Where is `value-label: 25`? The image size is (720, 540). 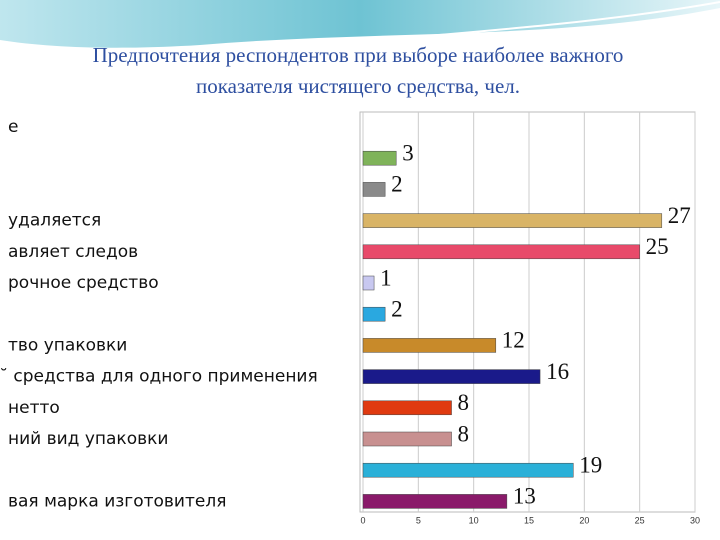
value-label: 25 is located at coordinates (657, 246).